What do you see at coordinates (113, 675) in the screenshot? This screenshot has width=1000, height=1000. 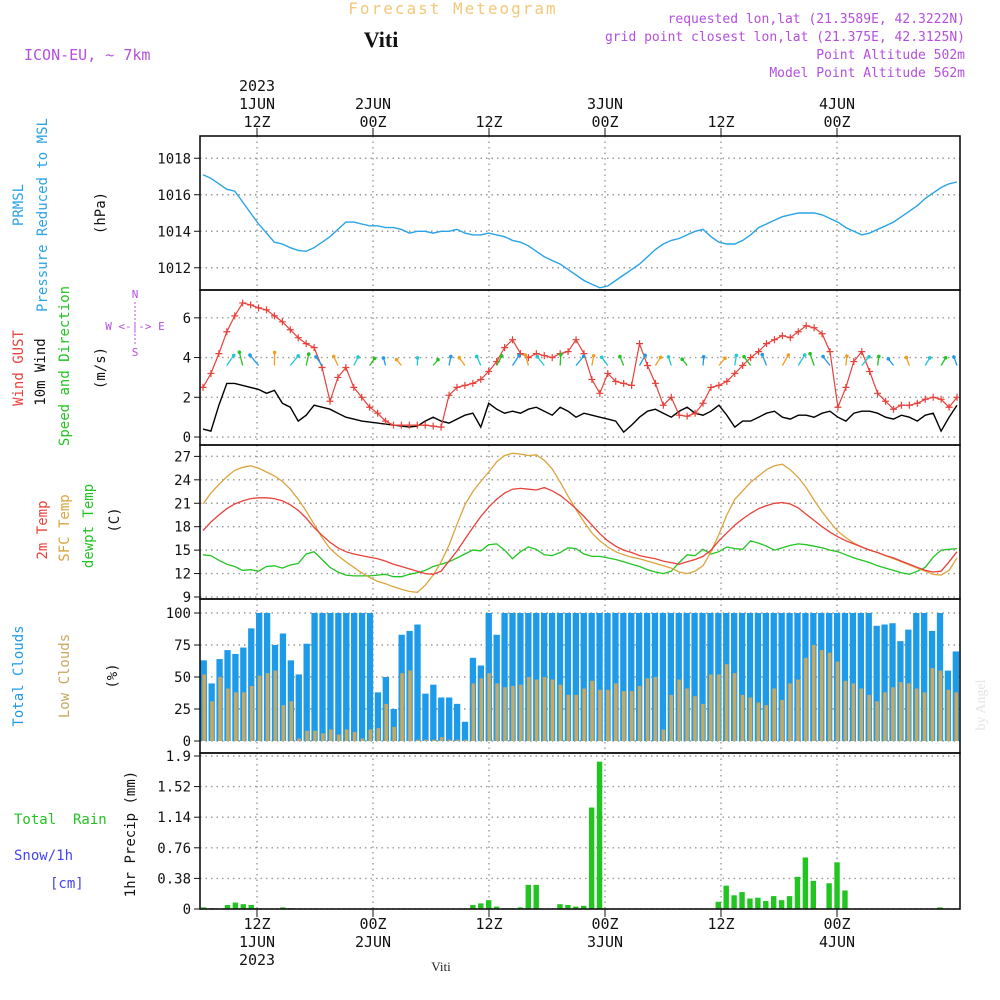 I see `pct-unit-label: (%)` at bounding box center [113, 675].